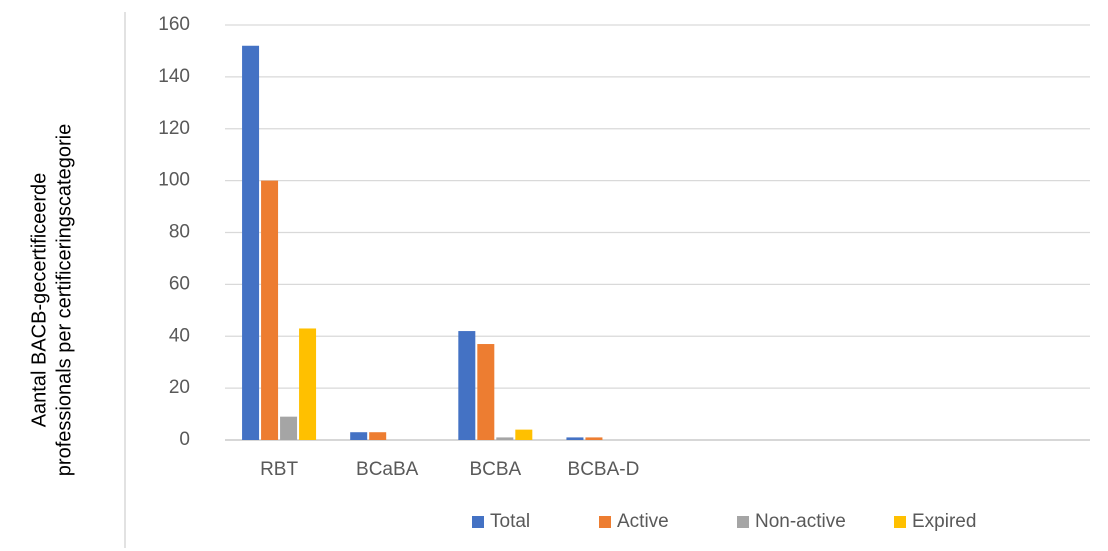 This screenshot has height=551, width=1108. What do you see at coordinates (174, 128) in the screenshot?
I see `y-tick-label: 120` at bounding box center [174, 128].